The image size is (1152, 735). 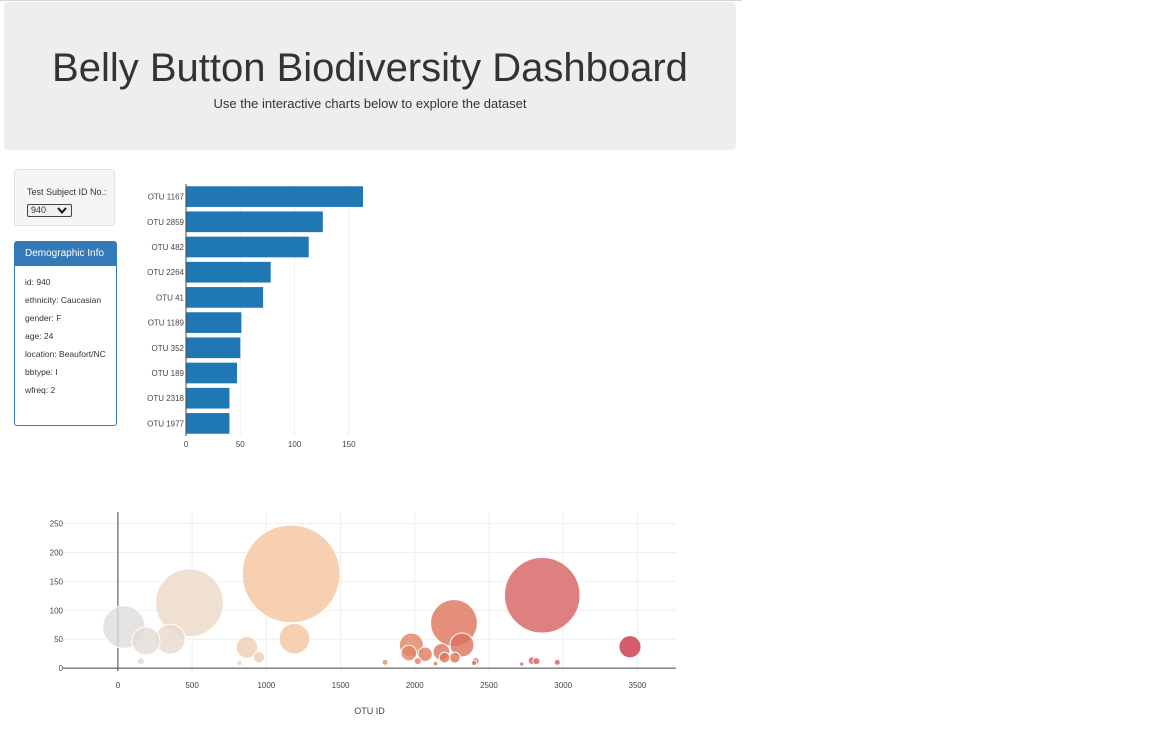 I want to click on subject-selector-label: Test Subject ID No.:, so click(x=67, y=192).